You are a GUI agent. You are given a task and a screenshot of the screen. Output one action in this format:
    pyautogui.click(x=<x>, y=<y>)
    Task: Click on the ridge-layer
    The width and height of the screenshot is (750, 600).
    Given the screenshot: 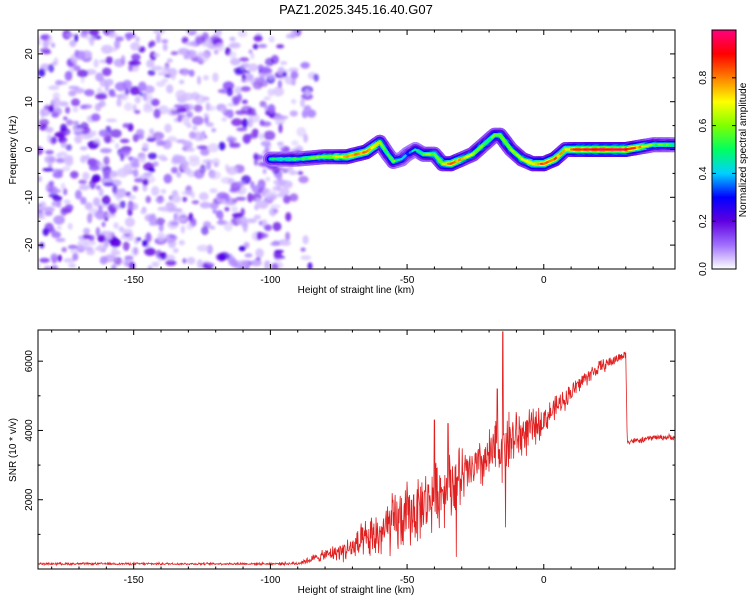 What is the action you would take?
    pyautogui.click(x=468, y=149)
    